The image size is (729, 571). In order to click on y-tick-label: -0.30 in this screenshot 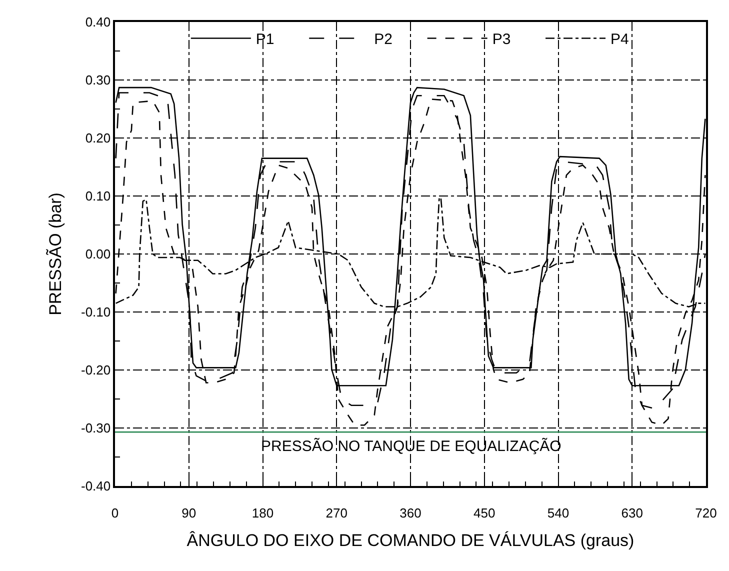, I will do `click(96, 428)`.